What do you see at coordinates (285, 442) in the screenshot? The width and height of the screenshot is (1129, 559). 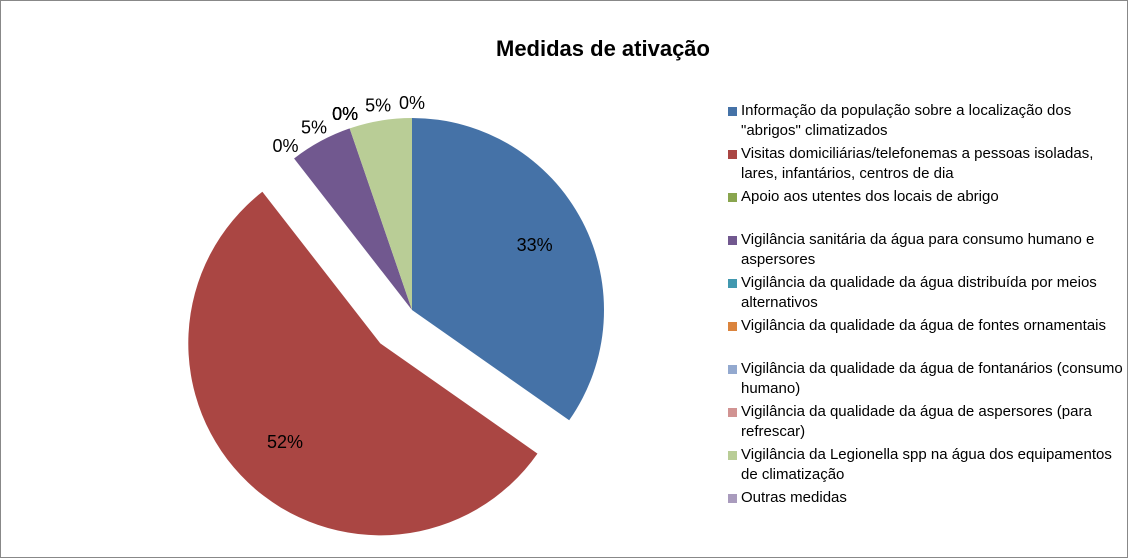 I see `data-label: 52%` at bounding box center [285, 442].